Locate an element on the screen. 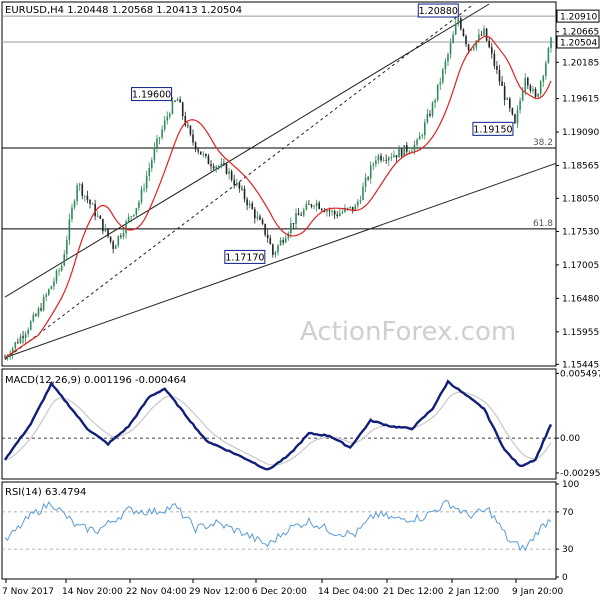 The width and height of the screenshot is (600, 600). axis-price-box is located at coordinates (578, 42).